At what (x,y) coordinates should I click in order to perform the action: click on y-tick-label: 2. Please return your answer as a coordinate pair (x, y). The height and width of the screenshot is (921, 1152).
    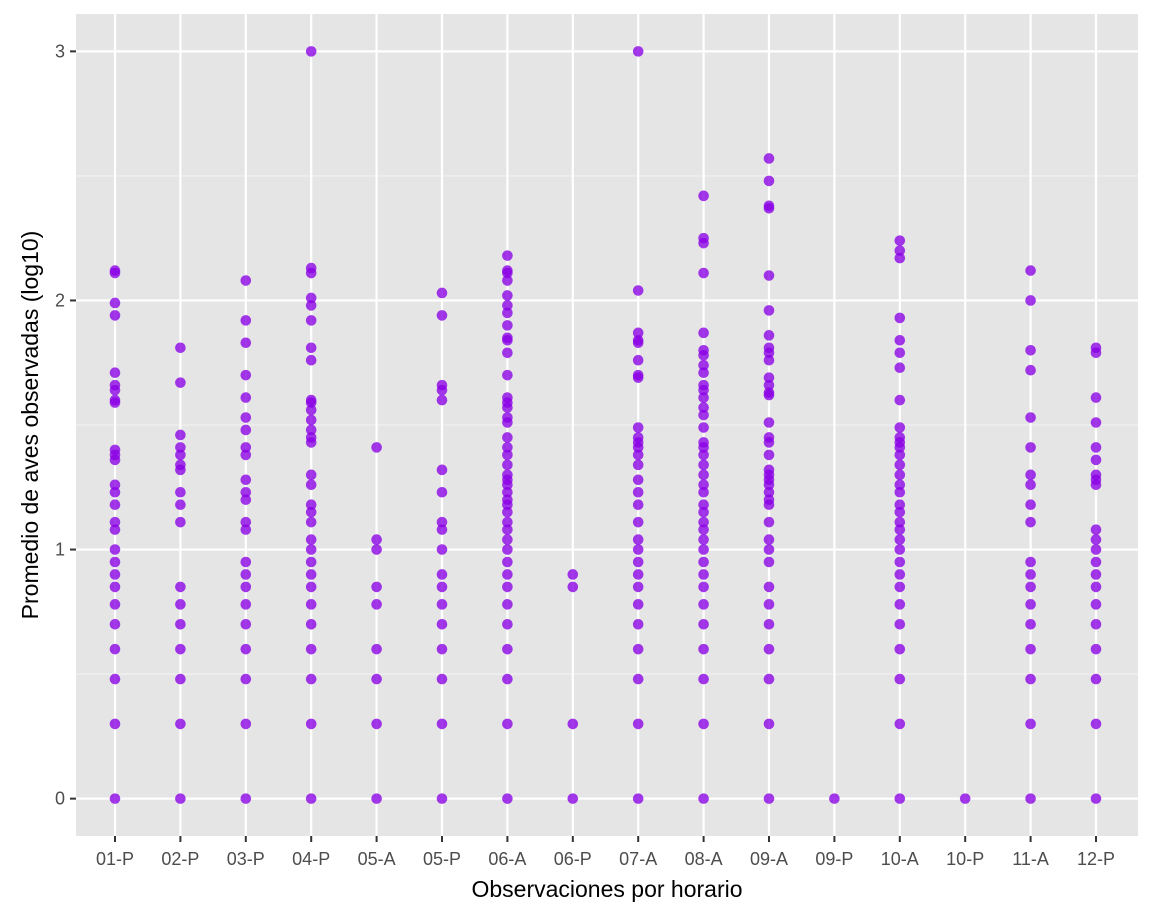
    Looking at the image, I should click on (60, 300).